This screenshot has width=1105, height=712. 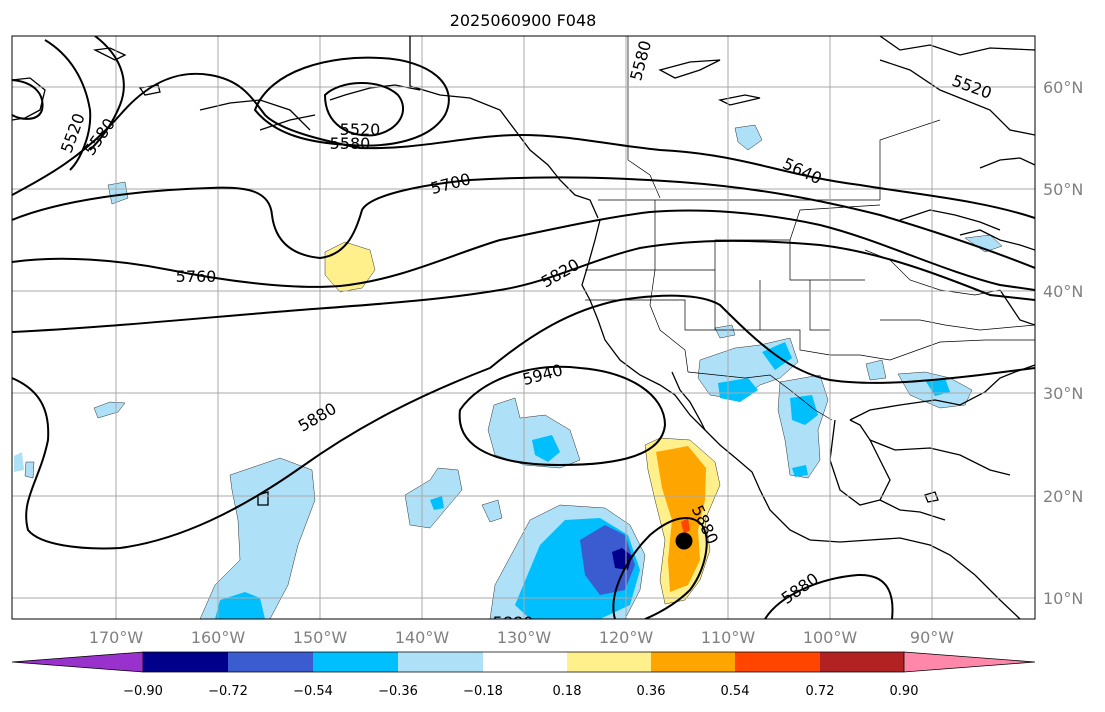 I want to click on lat-label: 20°N, so click(x=1063, y=496).